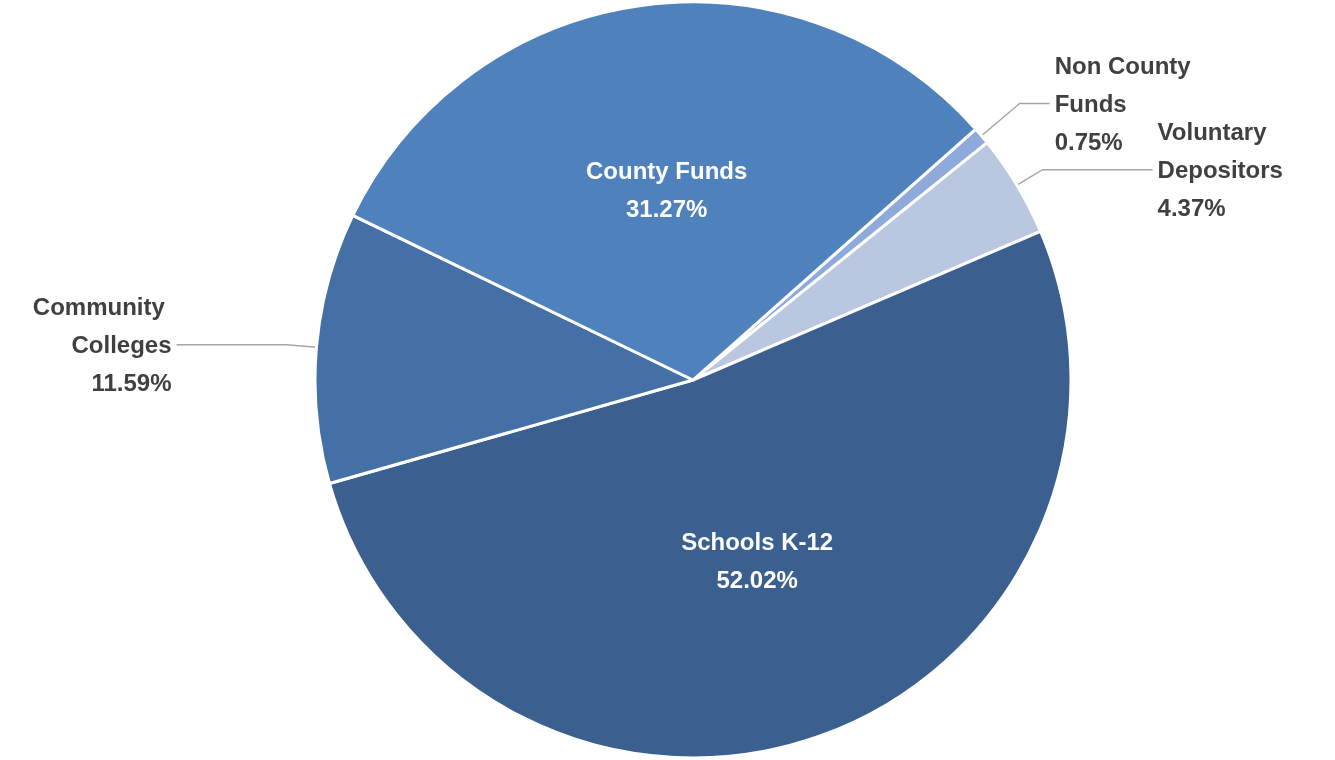 The image size is (1335, 760). Describe the element at coordinates (667, 171) in the screenshot. I see `slice-label: County Funds` at that location.